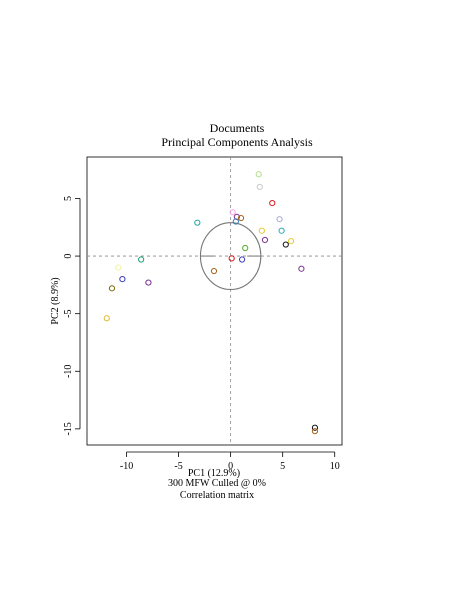  What do you see at coordinates (230, 466) in the screenshot?
I see `x-tick-label: 0` at bounding box center [230, 466].